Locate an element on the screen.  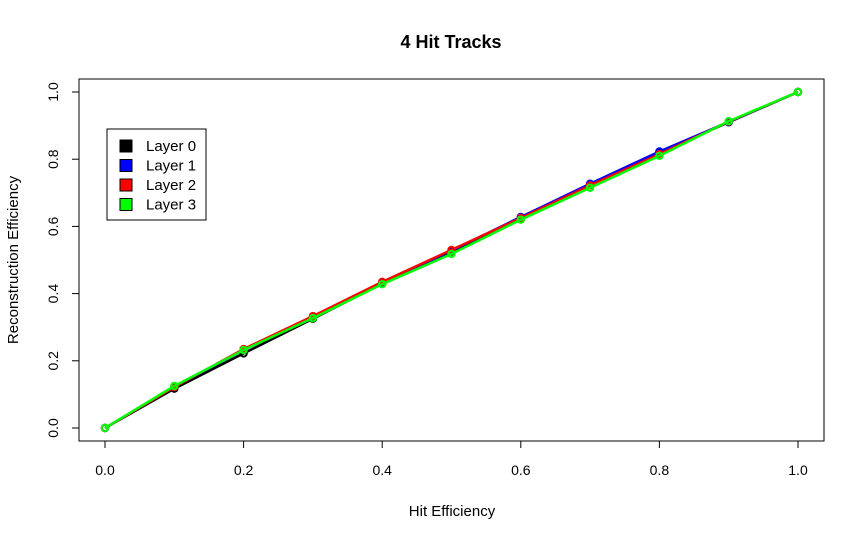
legend-label: Layer 2 is located at coordinates (171, 185).